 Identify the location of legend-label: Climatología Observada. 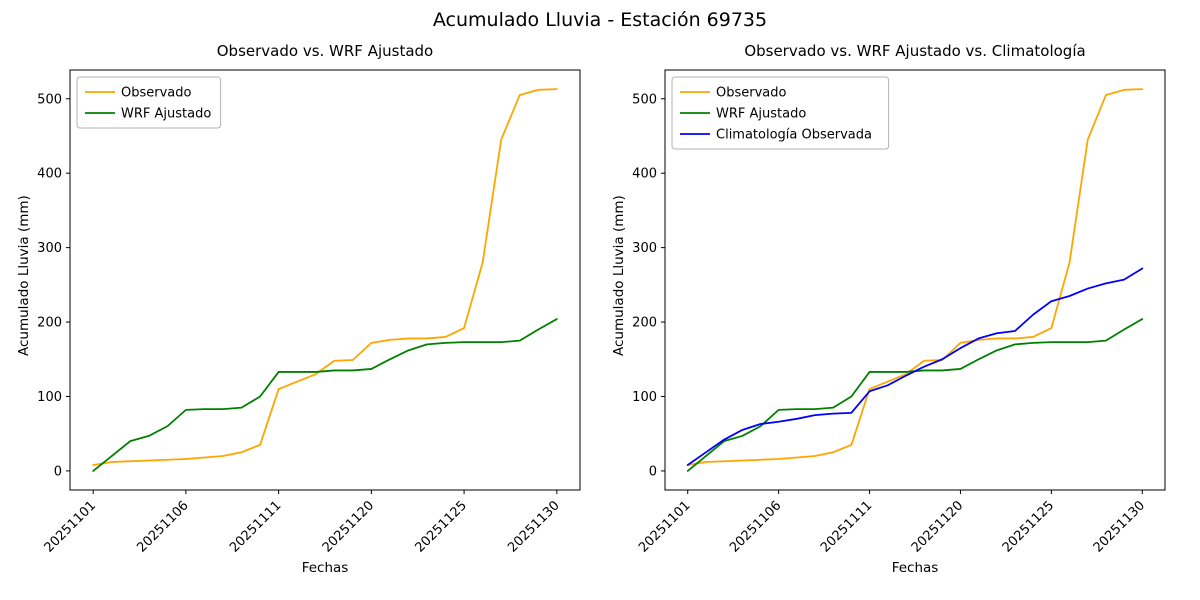
(794, 135).